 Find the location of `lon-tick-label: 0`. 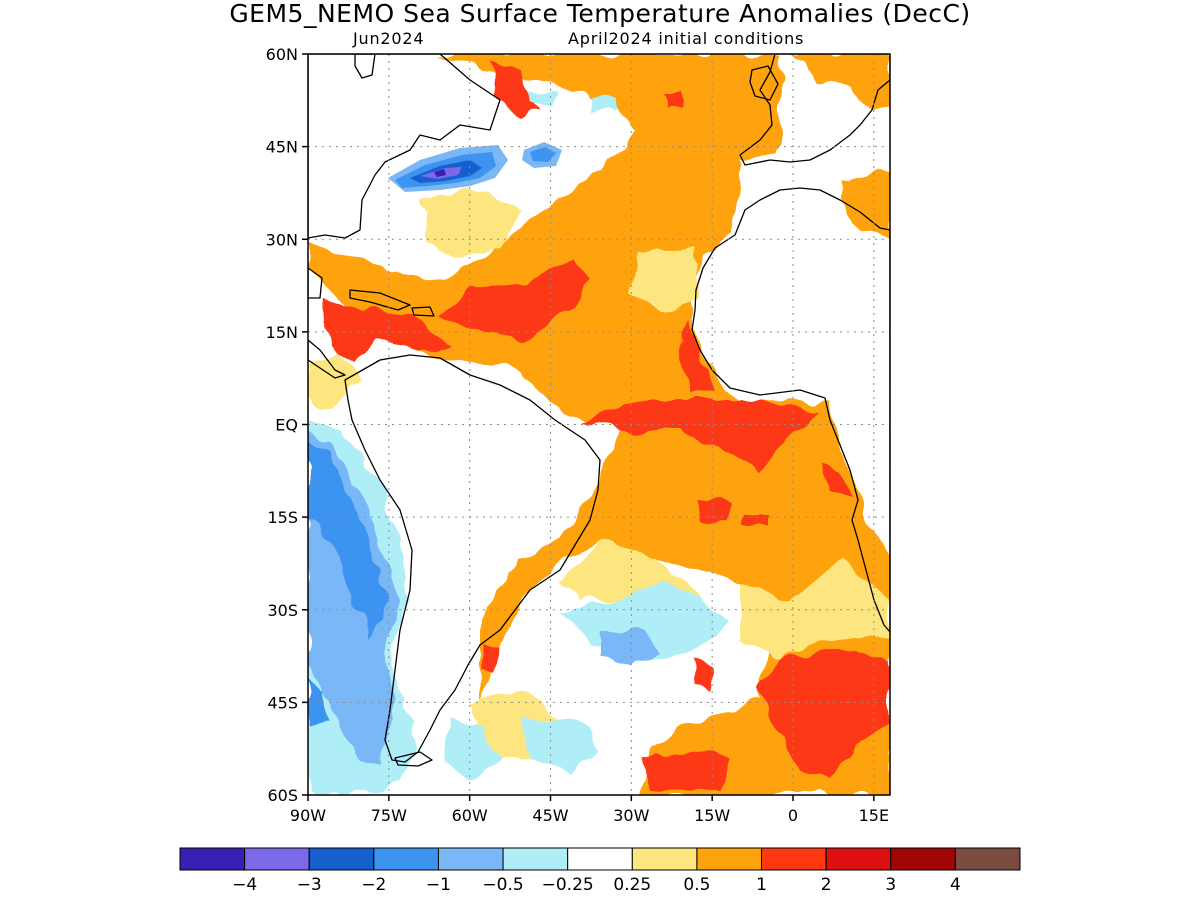

lon-tick-label: 0 is located at coordinates (793, 815).